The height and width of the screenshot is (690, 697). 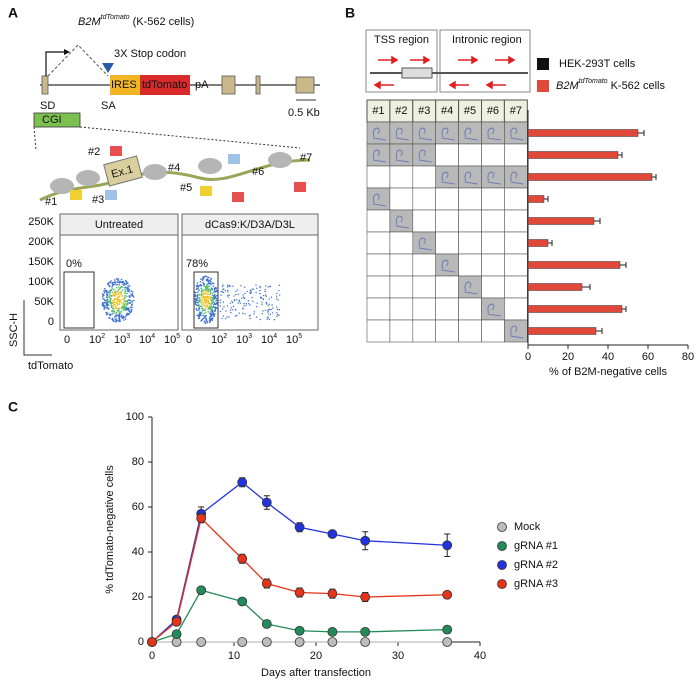 What do you see at coordinates (516, 111) in the screenshot?
I see `column-label: #7` at bounding box center [516, 111].